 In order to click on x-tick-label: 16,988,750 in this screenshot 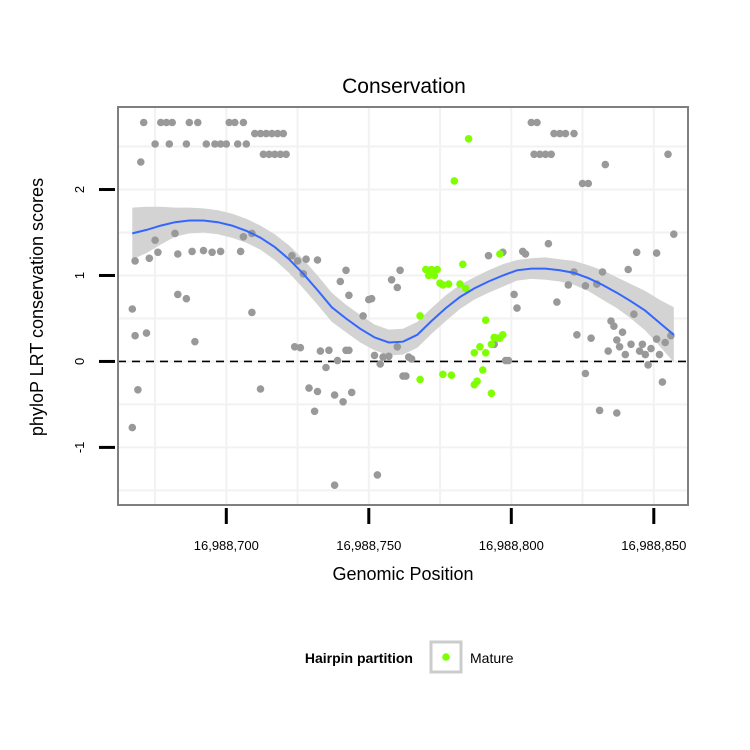, I will do `click(368, 545)`.